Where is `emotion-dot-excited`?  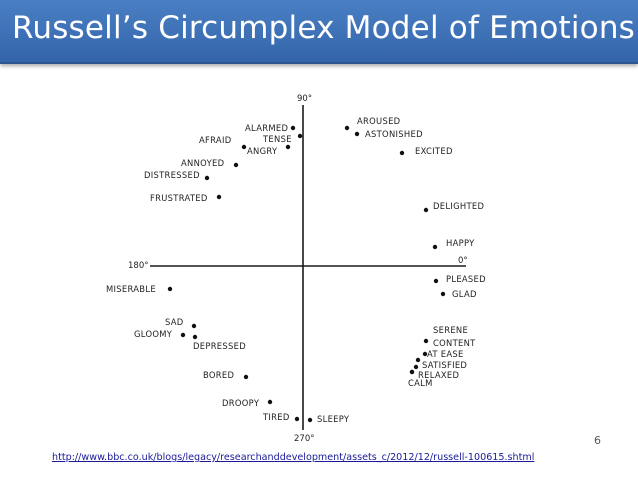 emotion-dot-excited is located at coordinates (402, 153).